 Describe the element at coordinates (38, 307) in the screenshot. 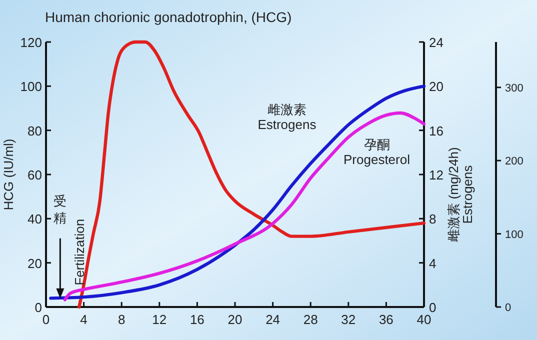

I see `y-tick-label: 0` at that location.